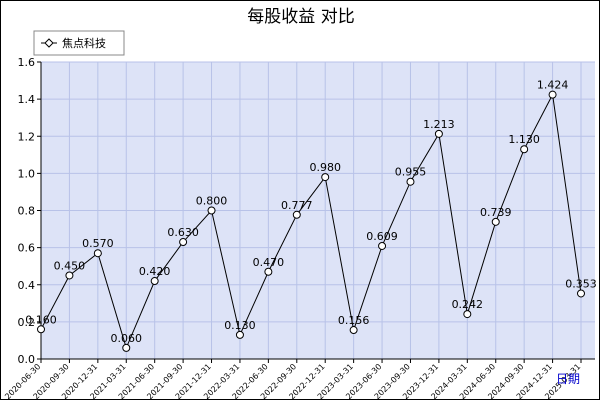  Describe the element at coordinates (27, 99) in the screenshot. I see `y-tick-label: 1.4` at that location.